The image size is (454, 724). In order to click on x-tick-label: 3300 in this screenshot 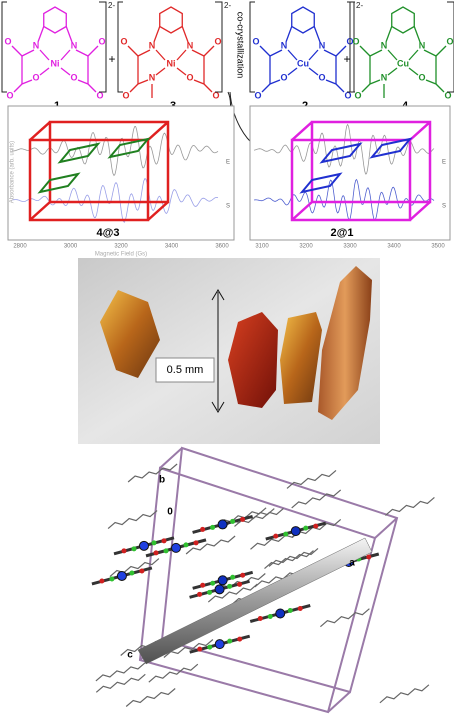, I will do `click(350, 247)`.